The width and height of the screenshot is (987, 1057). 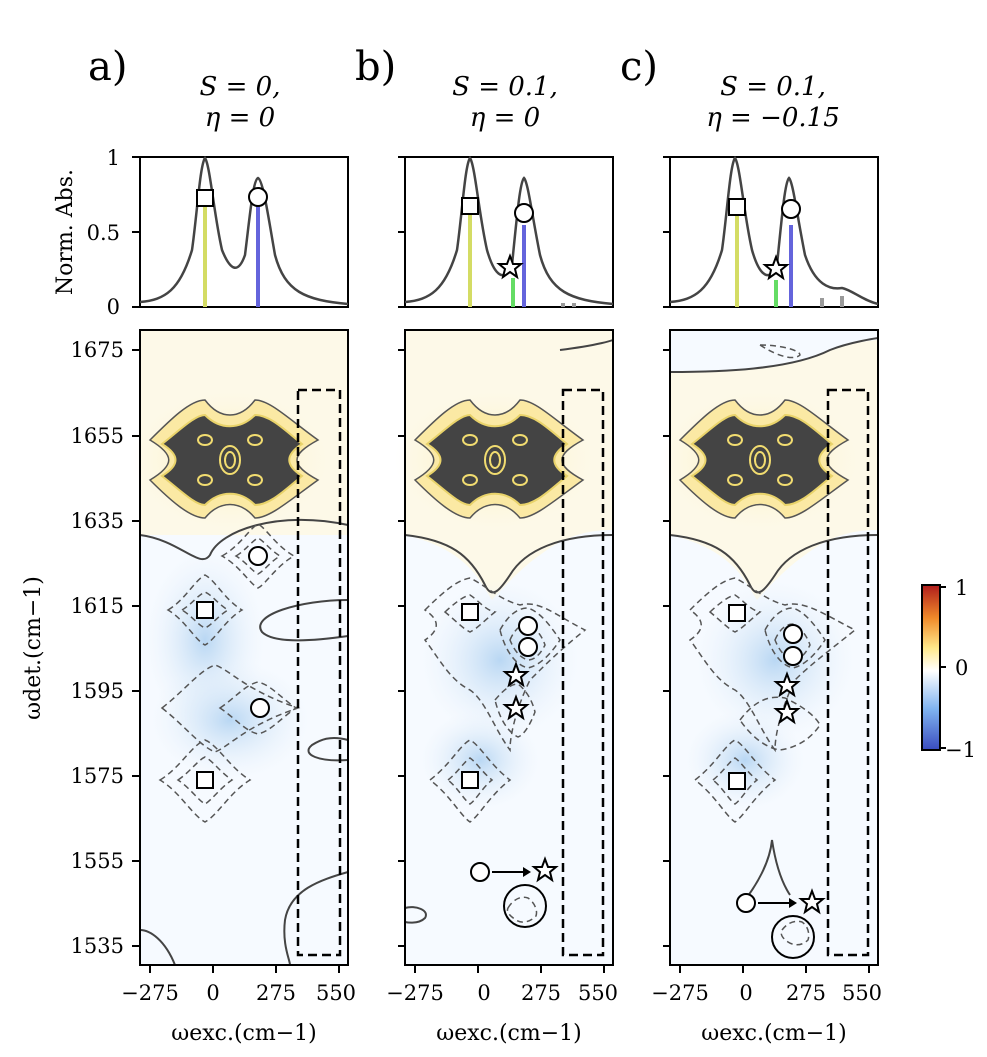 I want to click on panel-a-spectrum: 1 0.5 0 Norm. Abs., so click(x=201, y=232).